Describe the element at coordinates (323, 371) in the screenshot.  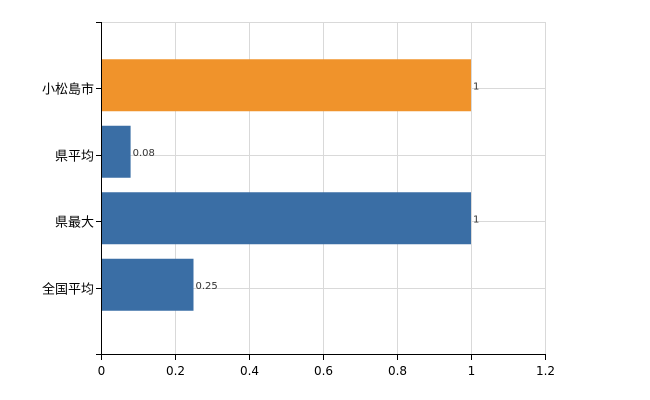
I see `x-tick-label: 0.6` at that location.